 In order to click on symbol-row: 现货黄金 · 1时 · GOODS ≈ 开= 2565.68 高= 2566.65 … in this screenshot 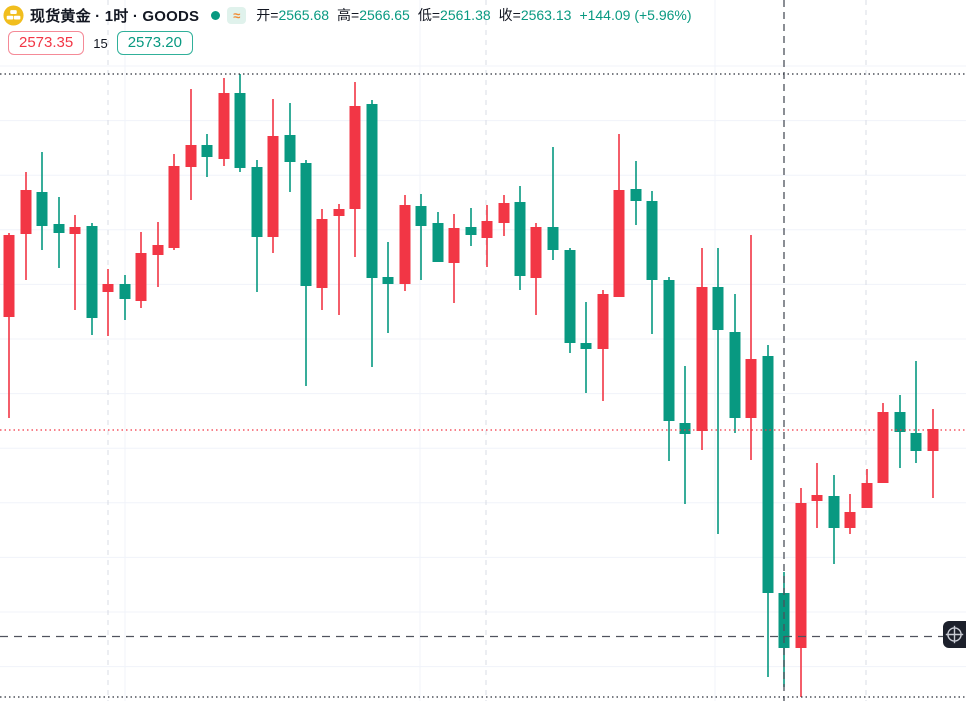, I will do `click(347, 15)`.